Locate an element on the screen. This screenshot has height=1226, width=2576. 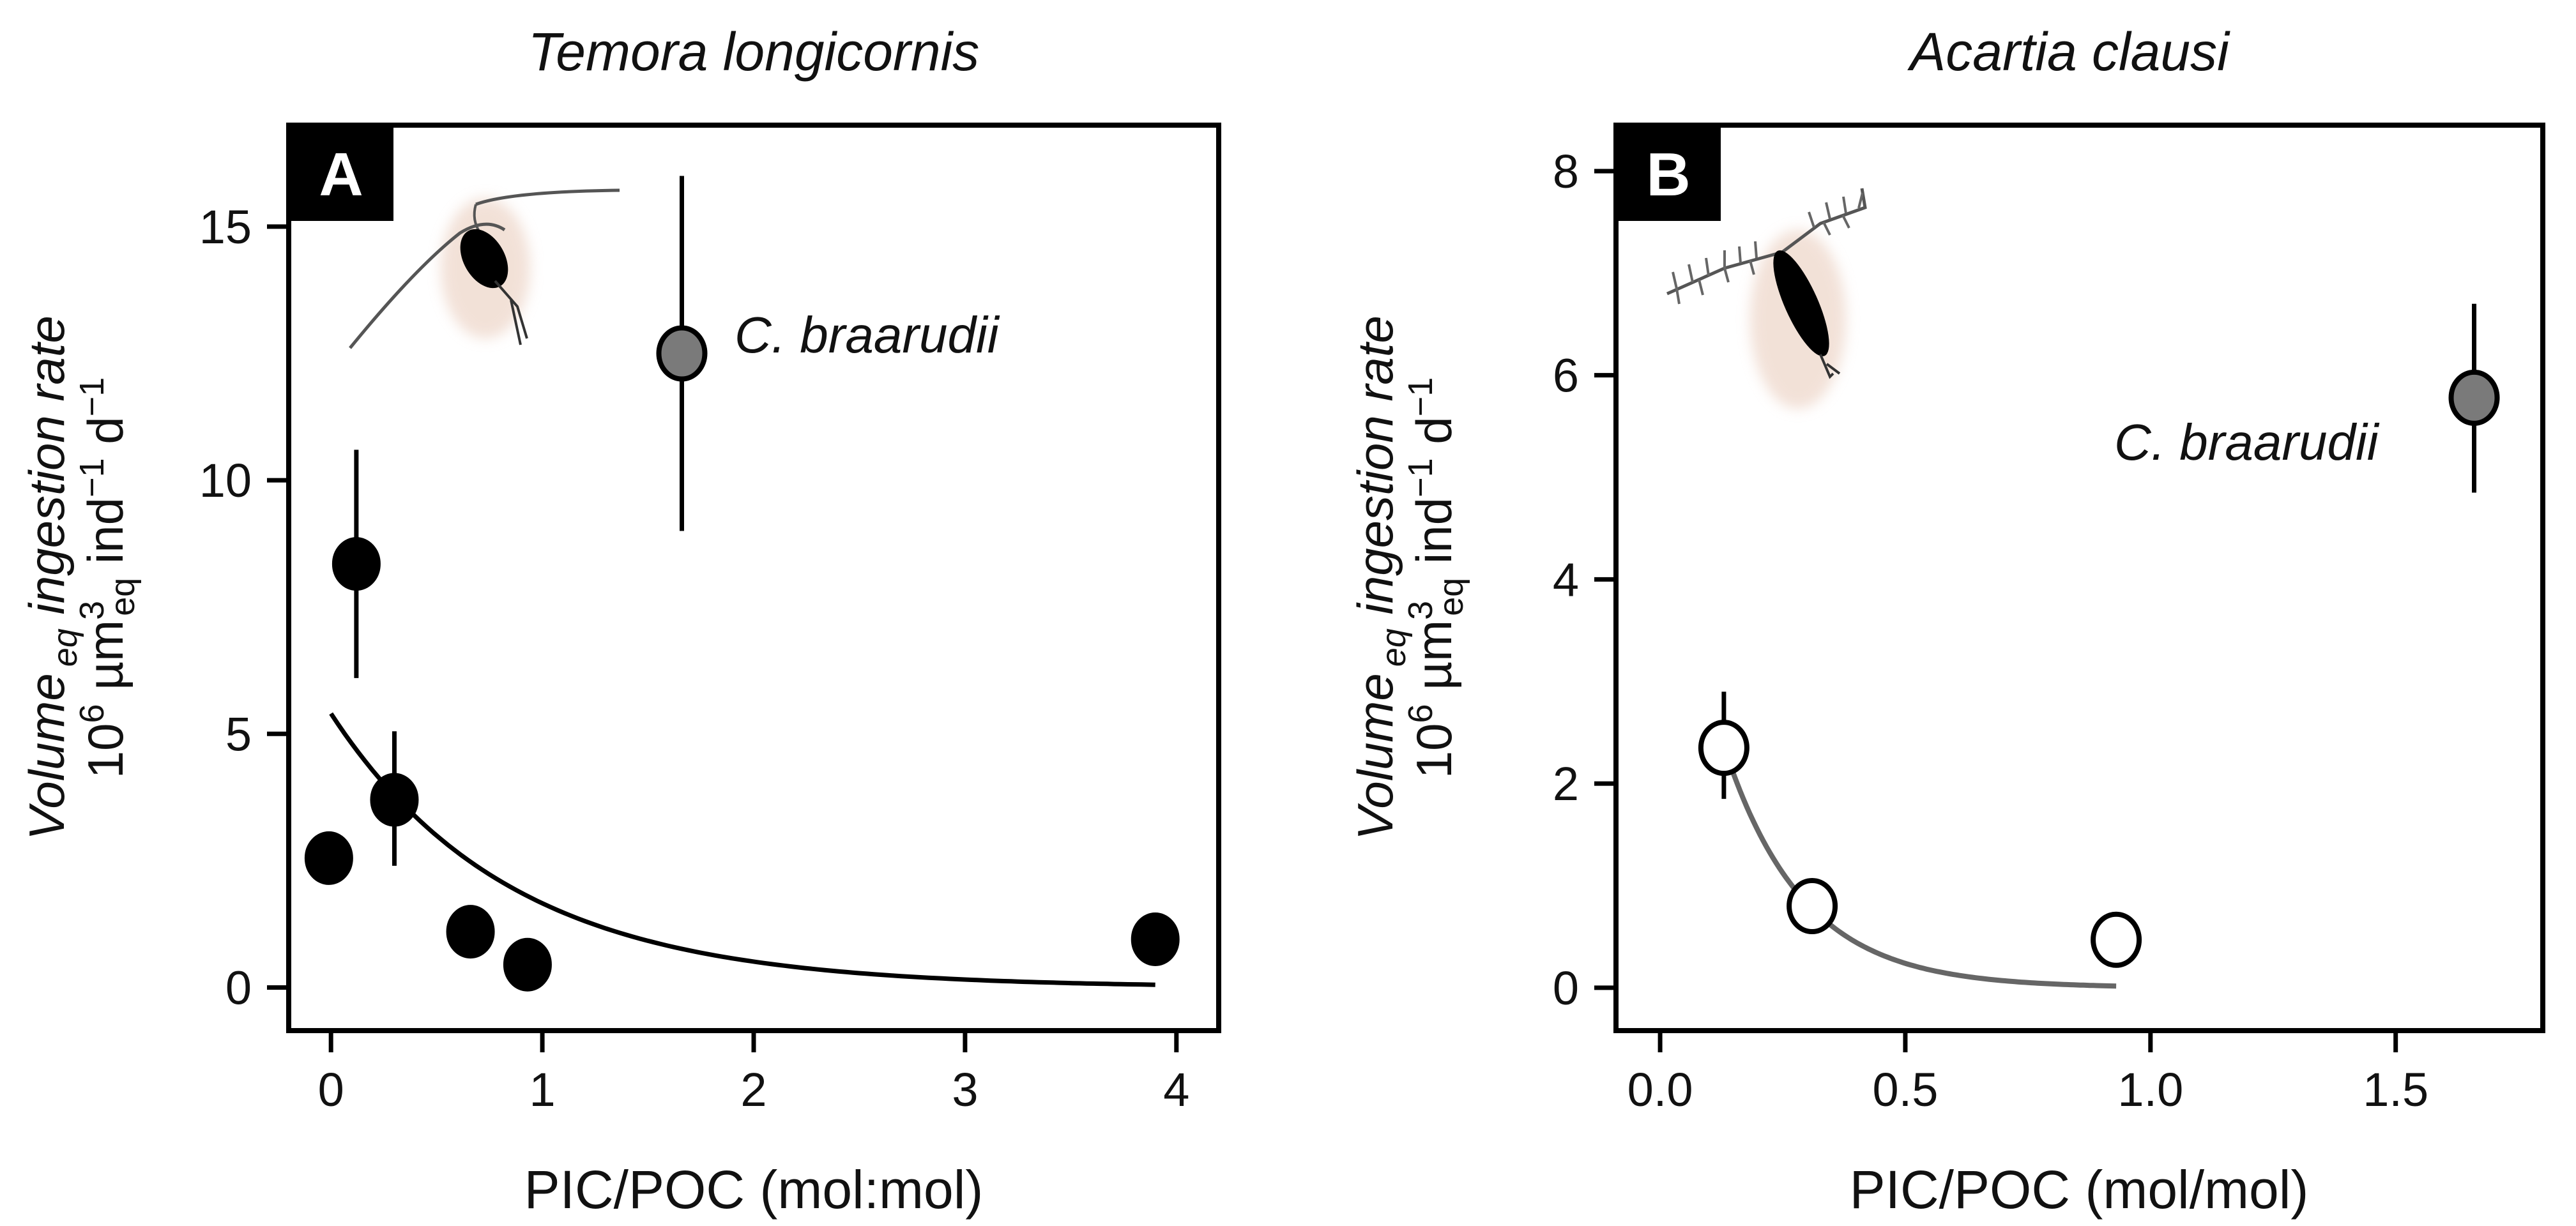
panel-b-letter: B is located at coordinates (1668, 174).